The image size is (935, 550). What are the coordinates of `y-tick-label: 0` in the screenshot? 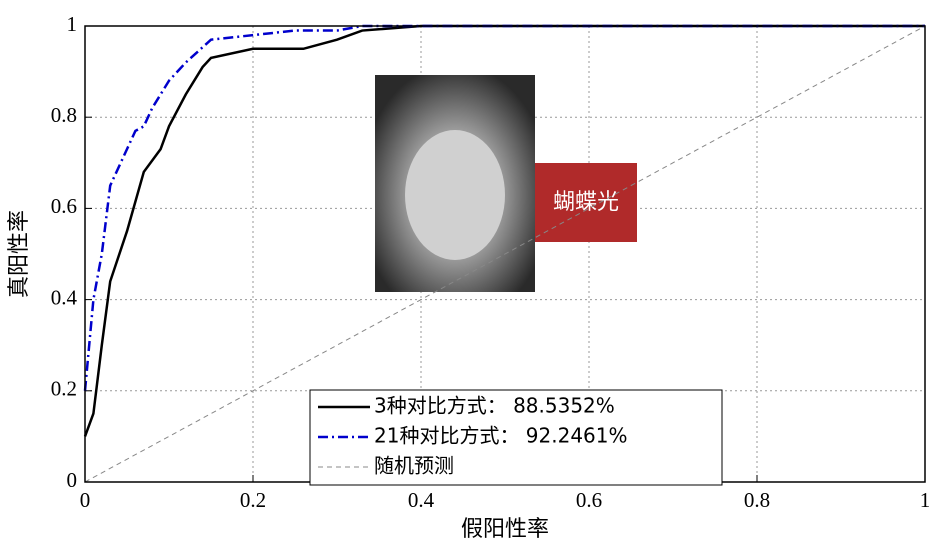 It's located at (72, 480).